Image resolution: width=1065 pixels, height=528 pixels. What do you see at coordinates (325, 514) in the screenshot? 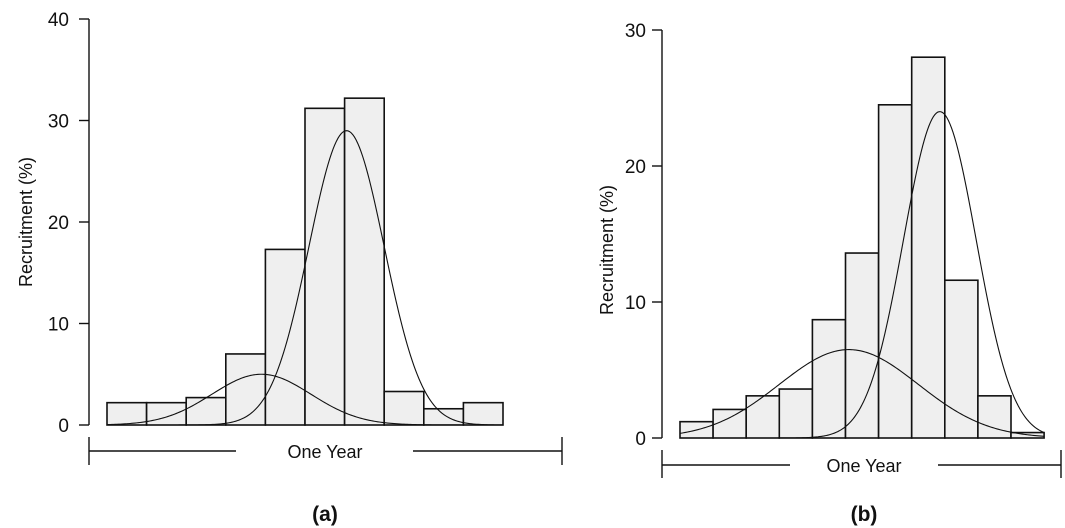
I see `panel-label-a: (a)` at bounding box center [325, 514].